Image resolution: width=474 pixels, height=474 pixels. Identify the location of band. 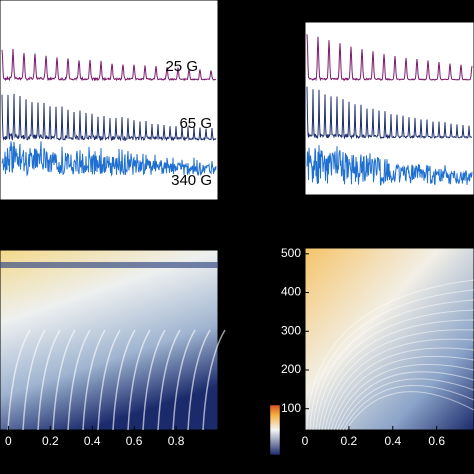
(109, 265).